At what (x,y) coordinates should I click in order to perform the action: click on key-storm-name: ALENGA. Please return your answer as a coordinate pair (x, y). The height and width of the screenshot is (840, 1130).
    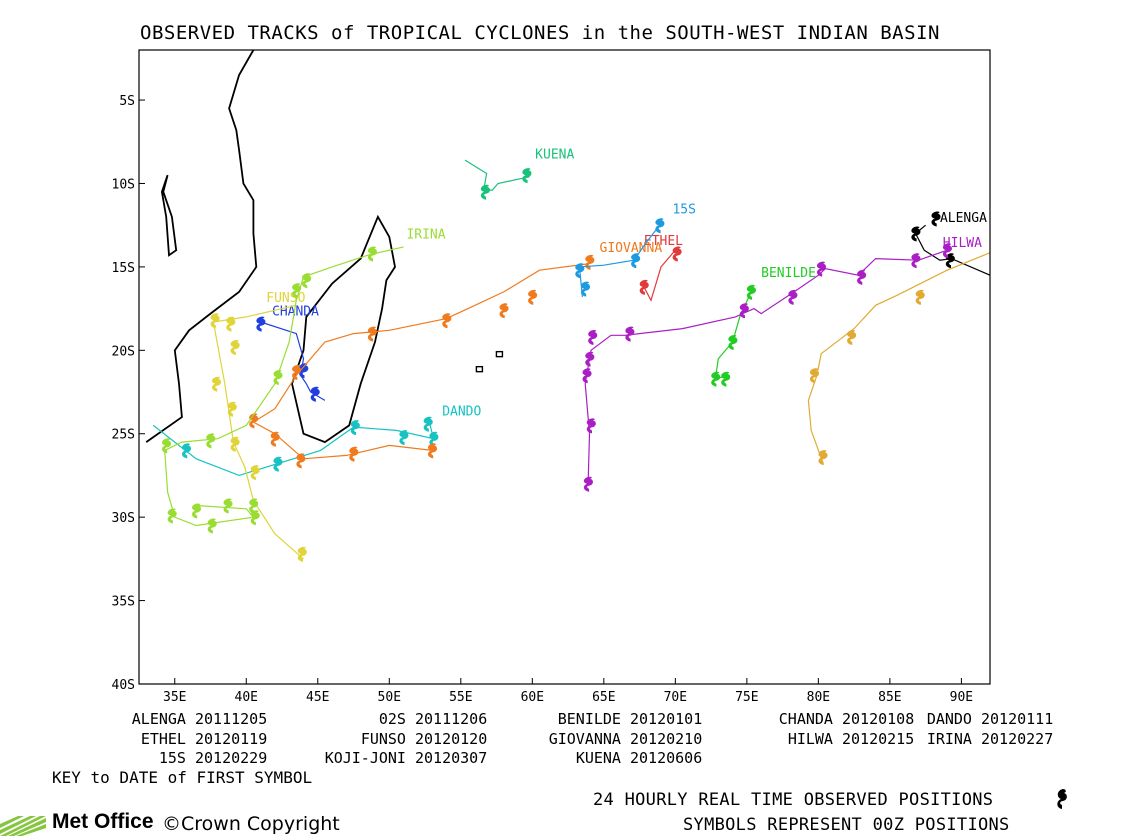
    Looking at the image, I should click on (163, 719).